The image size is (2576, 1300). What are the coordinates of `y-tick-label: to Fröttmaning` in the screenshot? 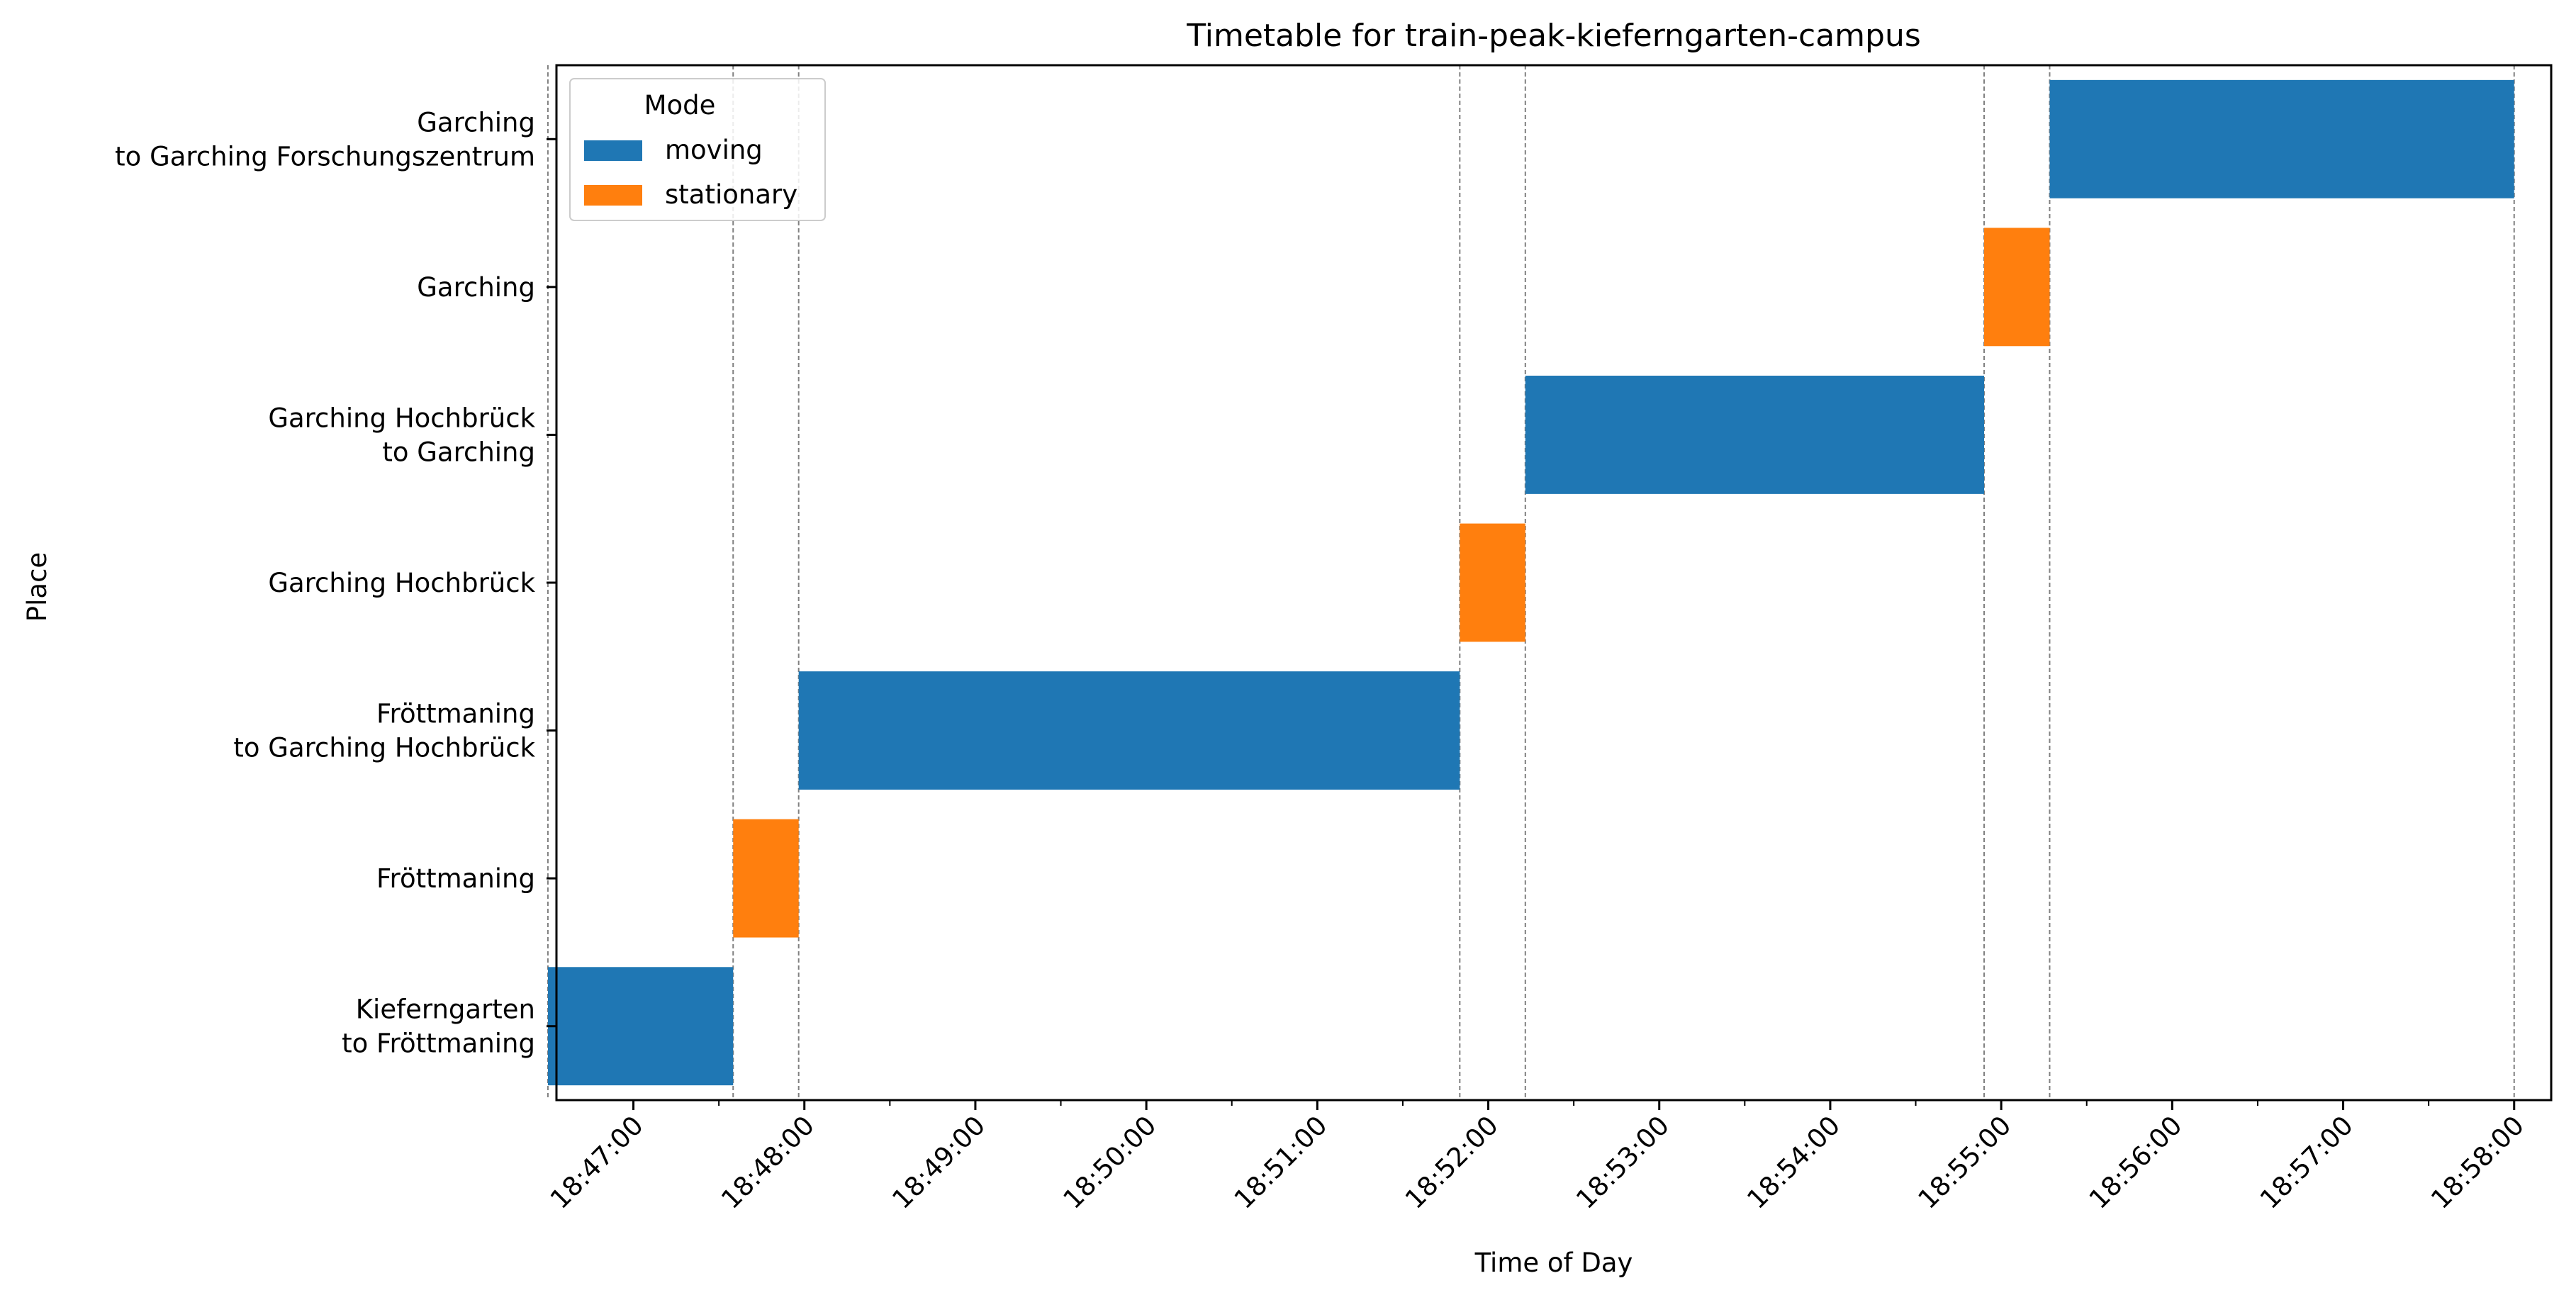 It's located at (439, 1044).